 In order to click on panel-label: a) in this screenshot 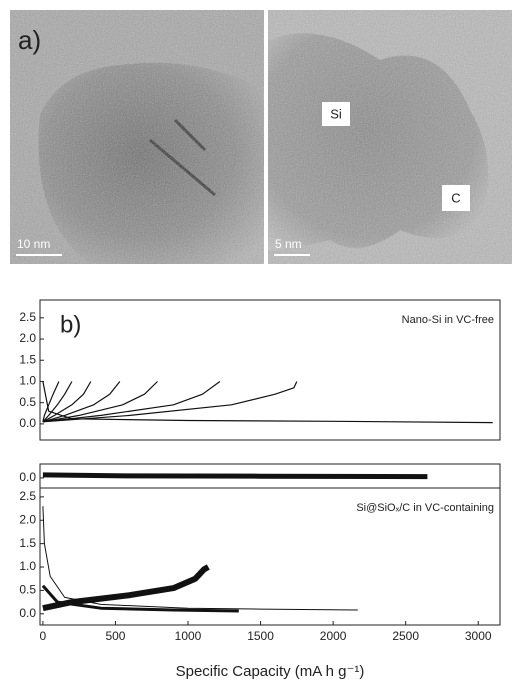, I will do `click(29, 40)`.